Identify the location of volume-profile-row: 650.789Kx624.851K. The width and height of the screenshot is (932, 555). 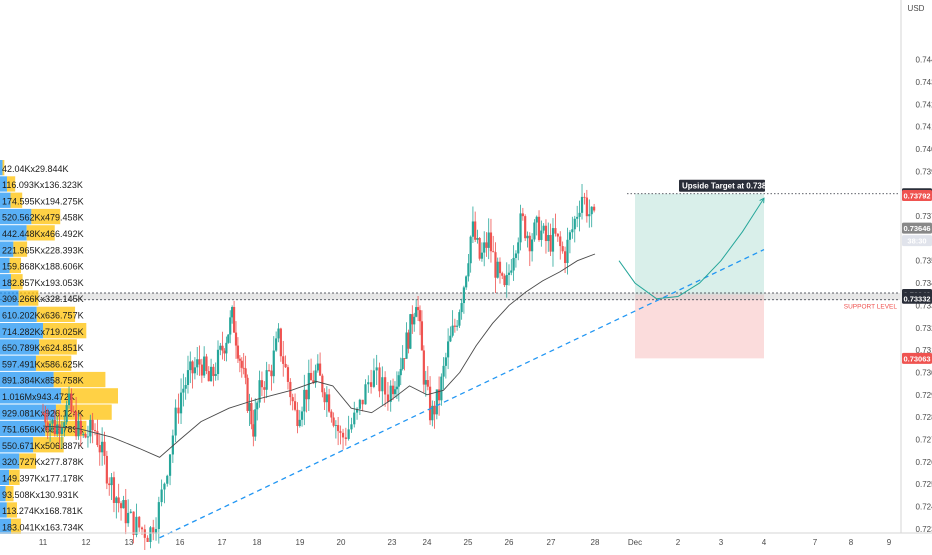
(42, 347).